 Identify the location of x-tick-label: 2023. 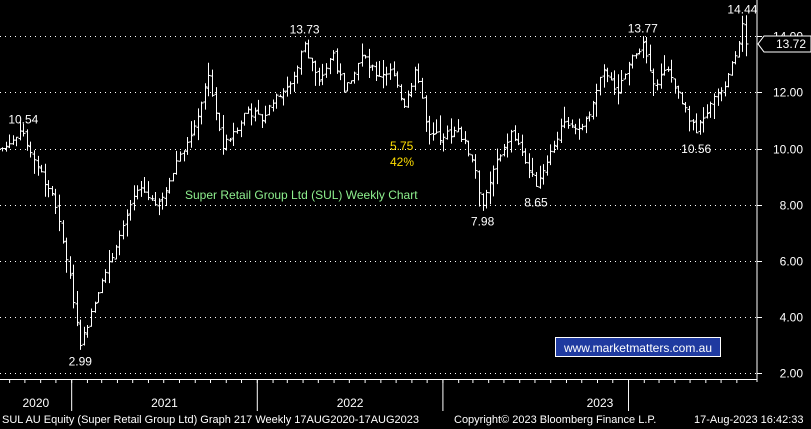
(600, 403).